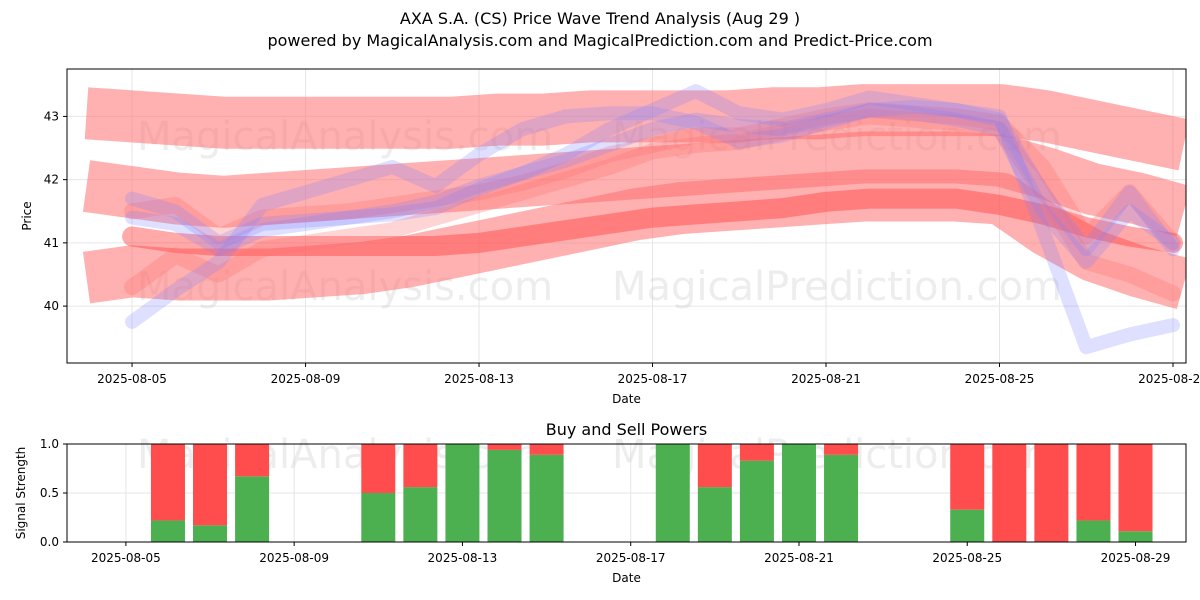 The width and height of the screenshot is (1200, 600). I want to click on price-ytick-label: 43, so click(51, 116).